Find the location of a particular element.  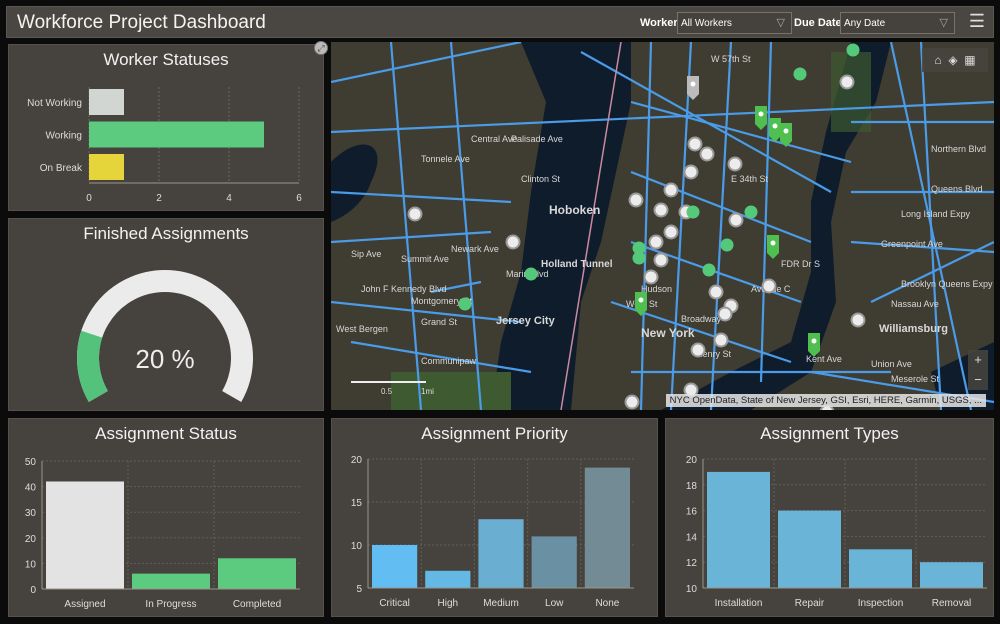

map-label: Union Ave is located at coordinates (891, 364).